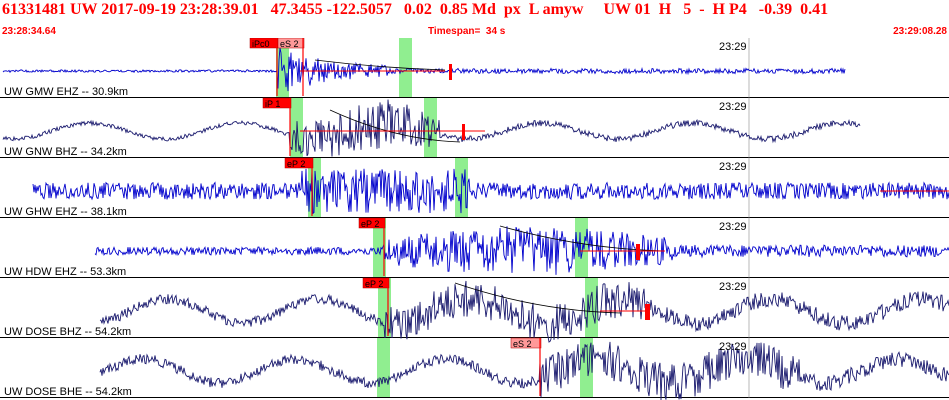 Image resolution: width=949 pixels, height=400 pixels. I want to click on start-time: 23:28:34.64, so click(29, 31).